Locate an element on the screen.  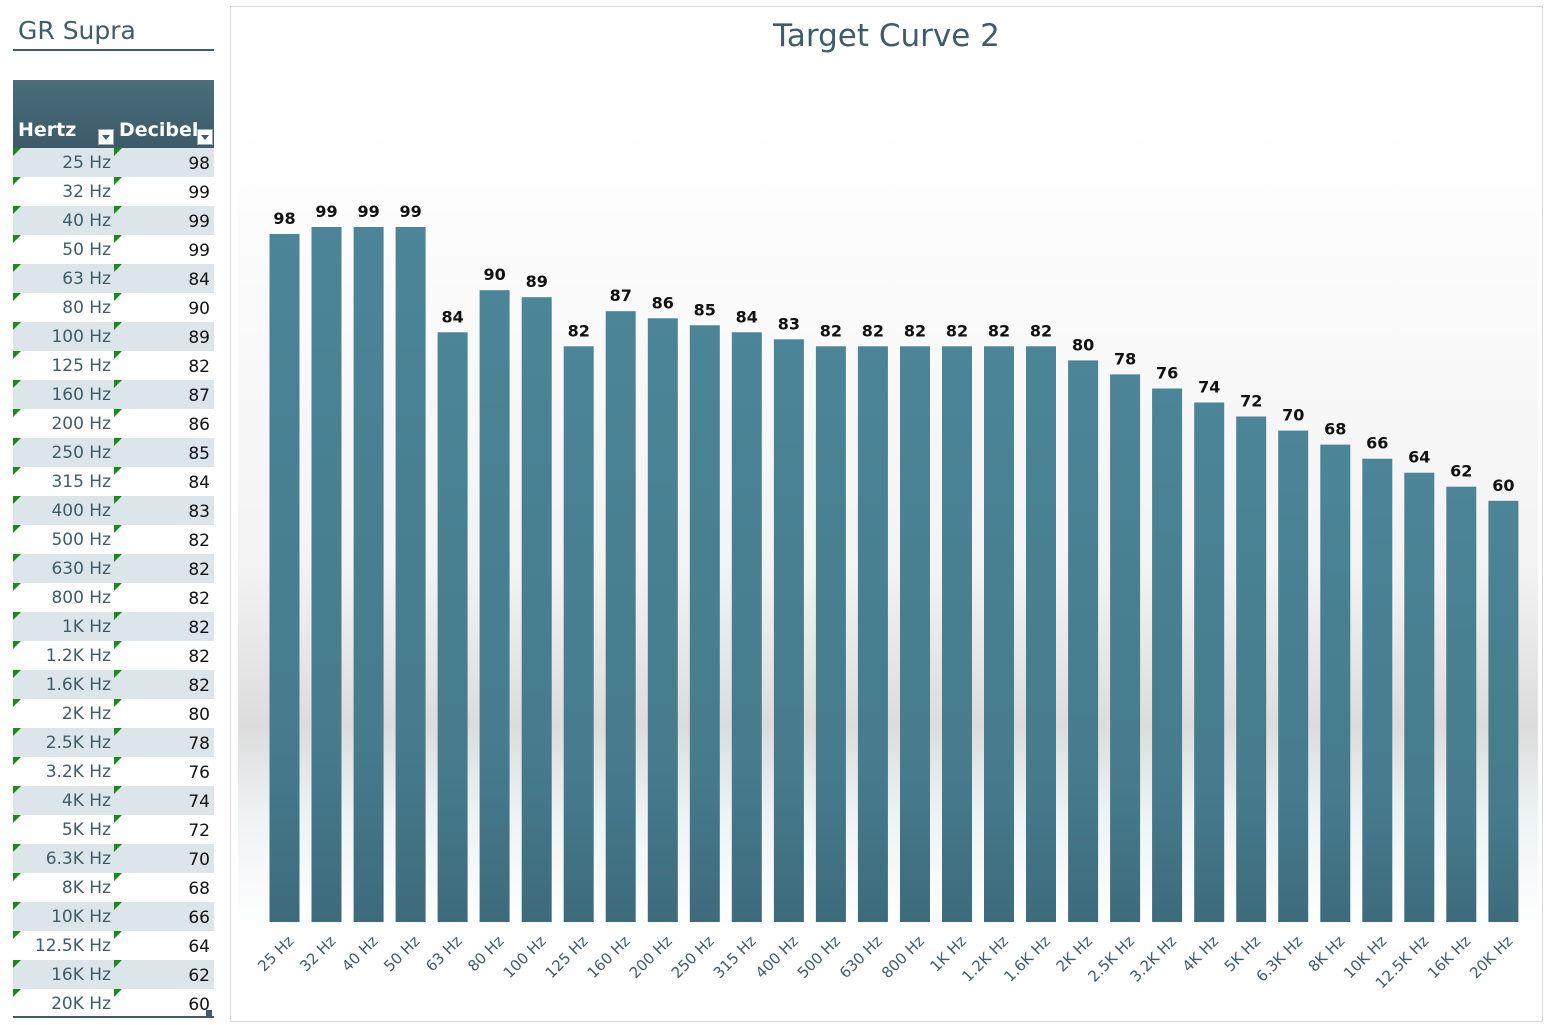
hertz-cell: 100 Hz is located at coordinates (81, 337).